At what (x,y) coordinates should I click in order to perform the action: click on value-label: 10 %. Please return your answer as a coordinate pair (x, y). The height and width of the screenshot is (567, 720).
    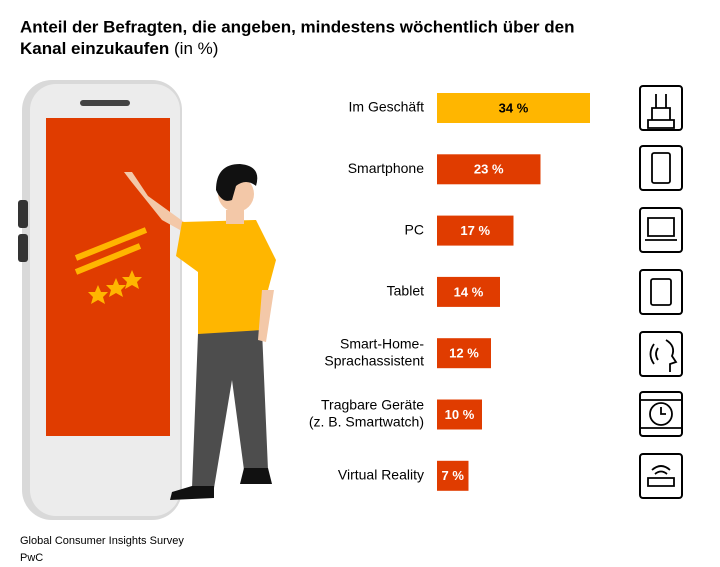
    Looking at the image, I should click on (460, 414).